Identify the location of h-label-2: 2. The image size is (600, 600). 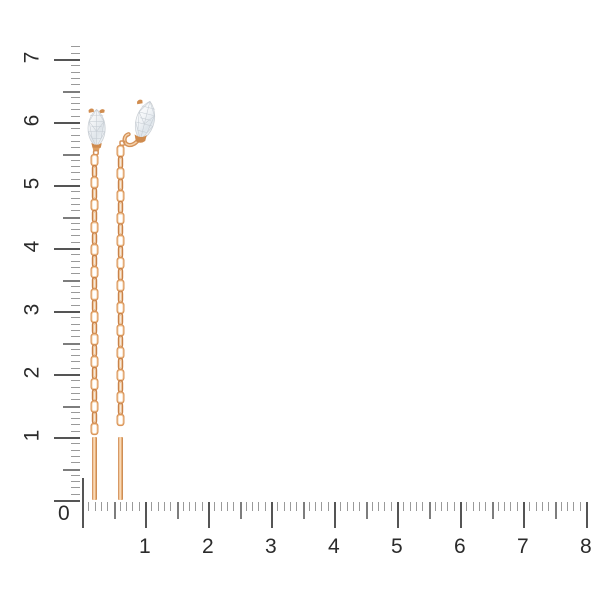
(208, 546).